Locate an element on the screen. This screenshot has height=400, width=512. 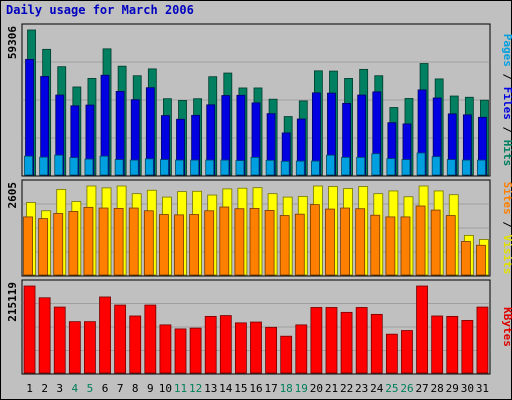
x-tick-label: 2 is located at coordinates (44, 388).